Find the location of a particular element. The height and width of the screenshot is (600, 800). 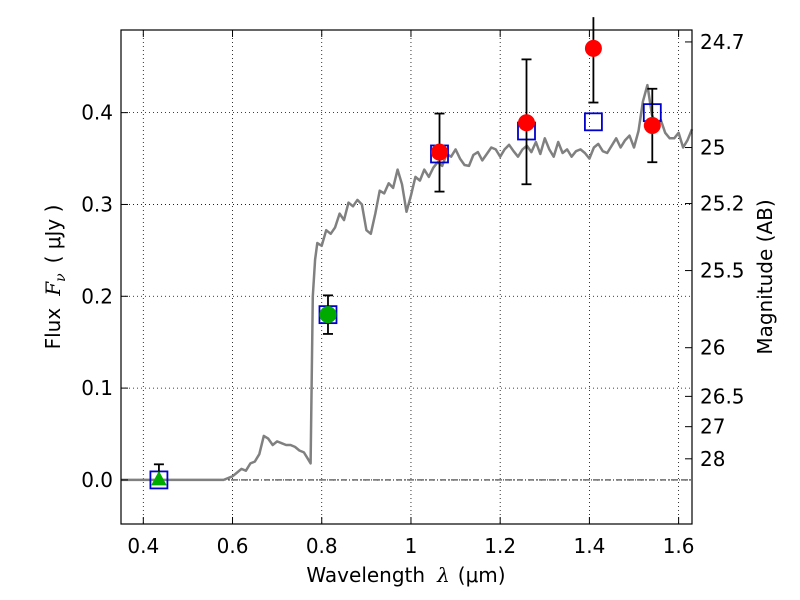

y-axis-label-prefix: Flux is located at coordinates (53, 329).